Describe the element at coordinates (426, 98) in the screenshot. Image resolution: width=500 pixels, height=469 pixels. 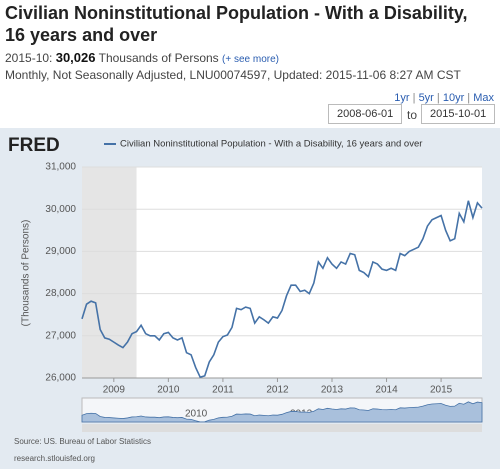
I see `range-link: 5yr` at that location.